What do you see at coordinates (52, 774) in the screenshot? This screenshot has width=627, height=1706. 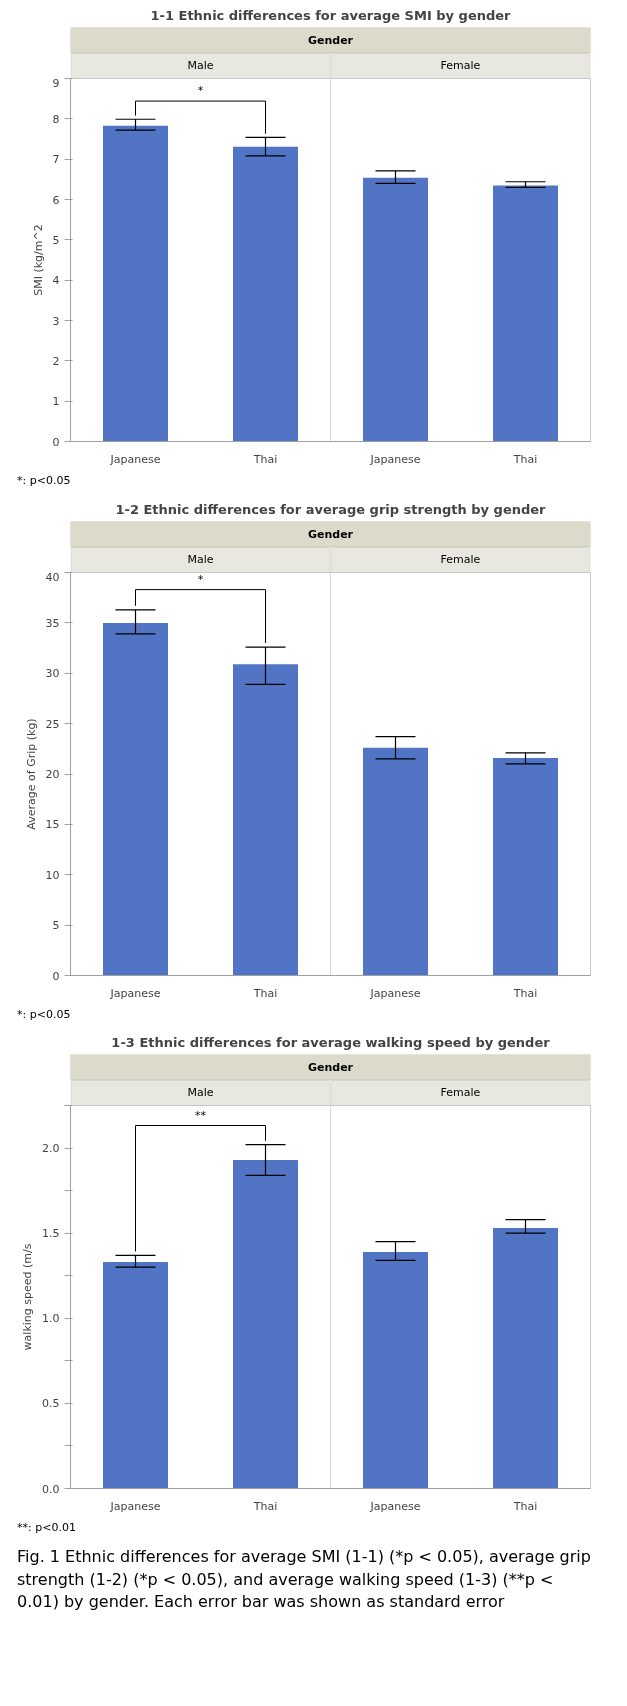 I see `y-tick-label: 20` at bounding box center [52, 774].